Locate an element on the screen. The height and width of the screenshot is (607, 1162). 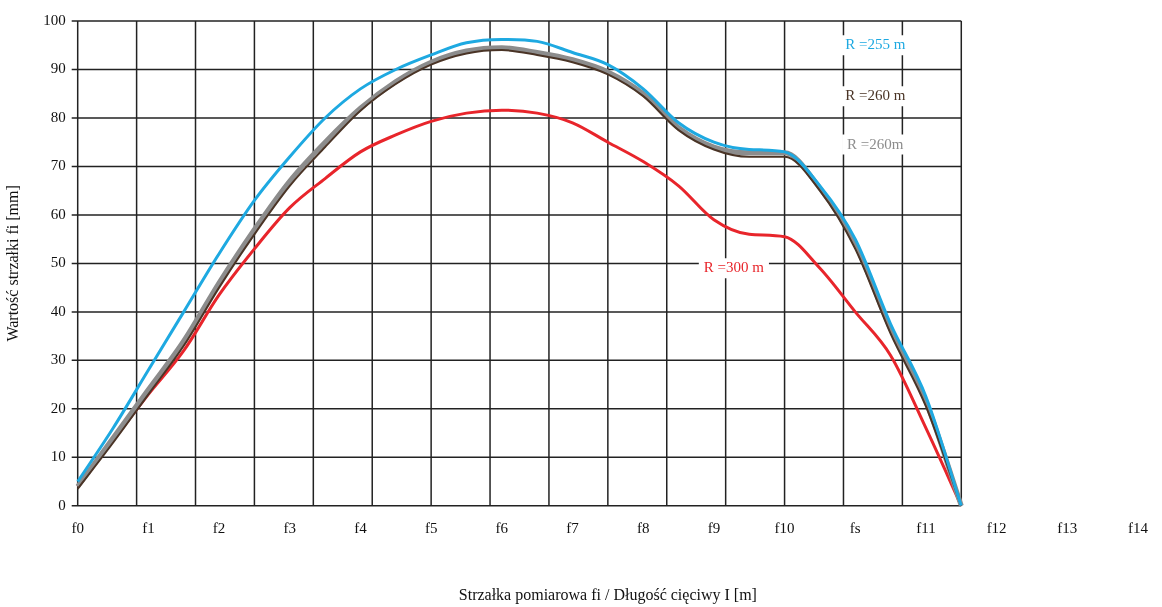
y-tick-label: 50 is located at coordinates (58, 262).